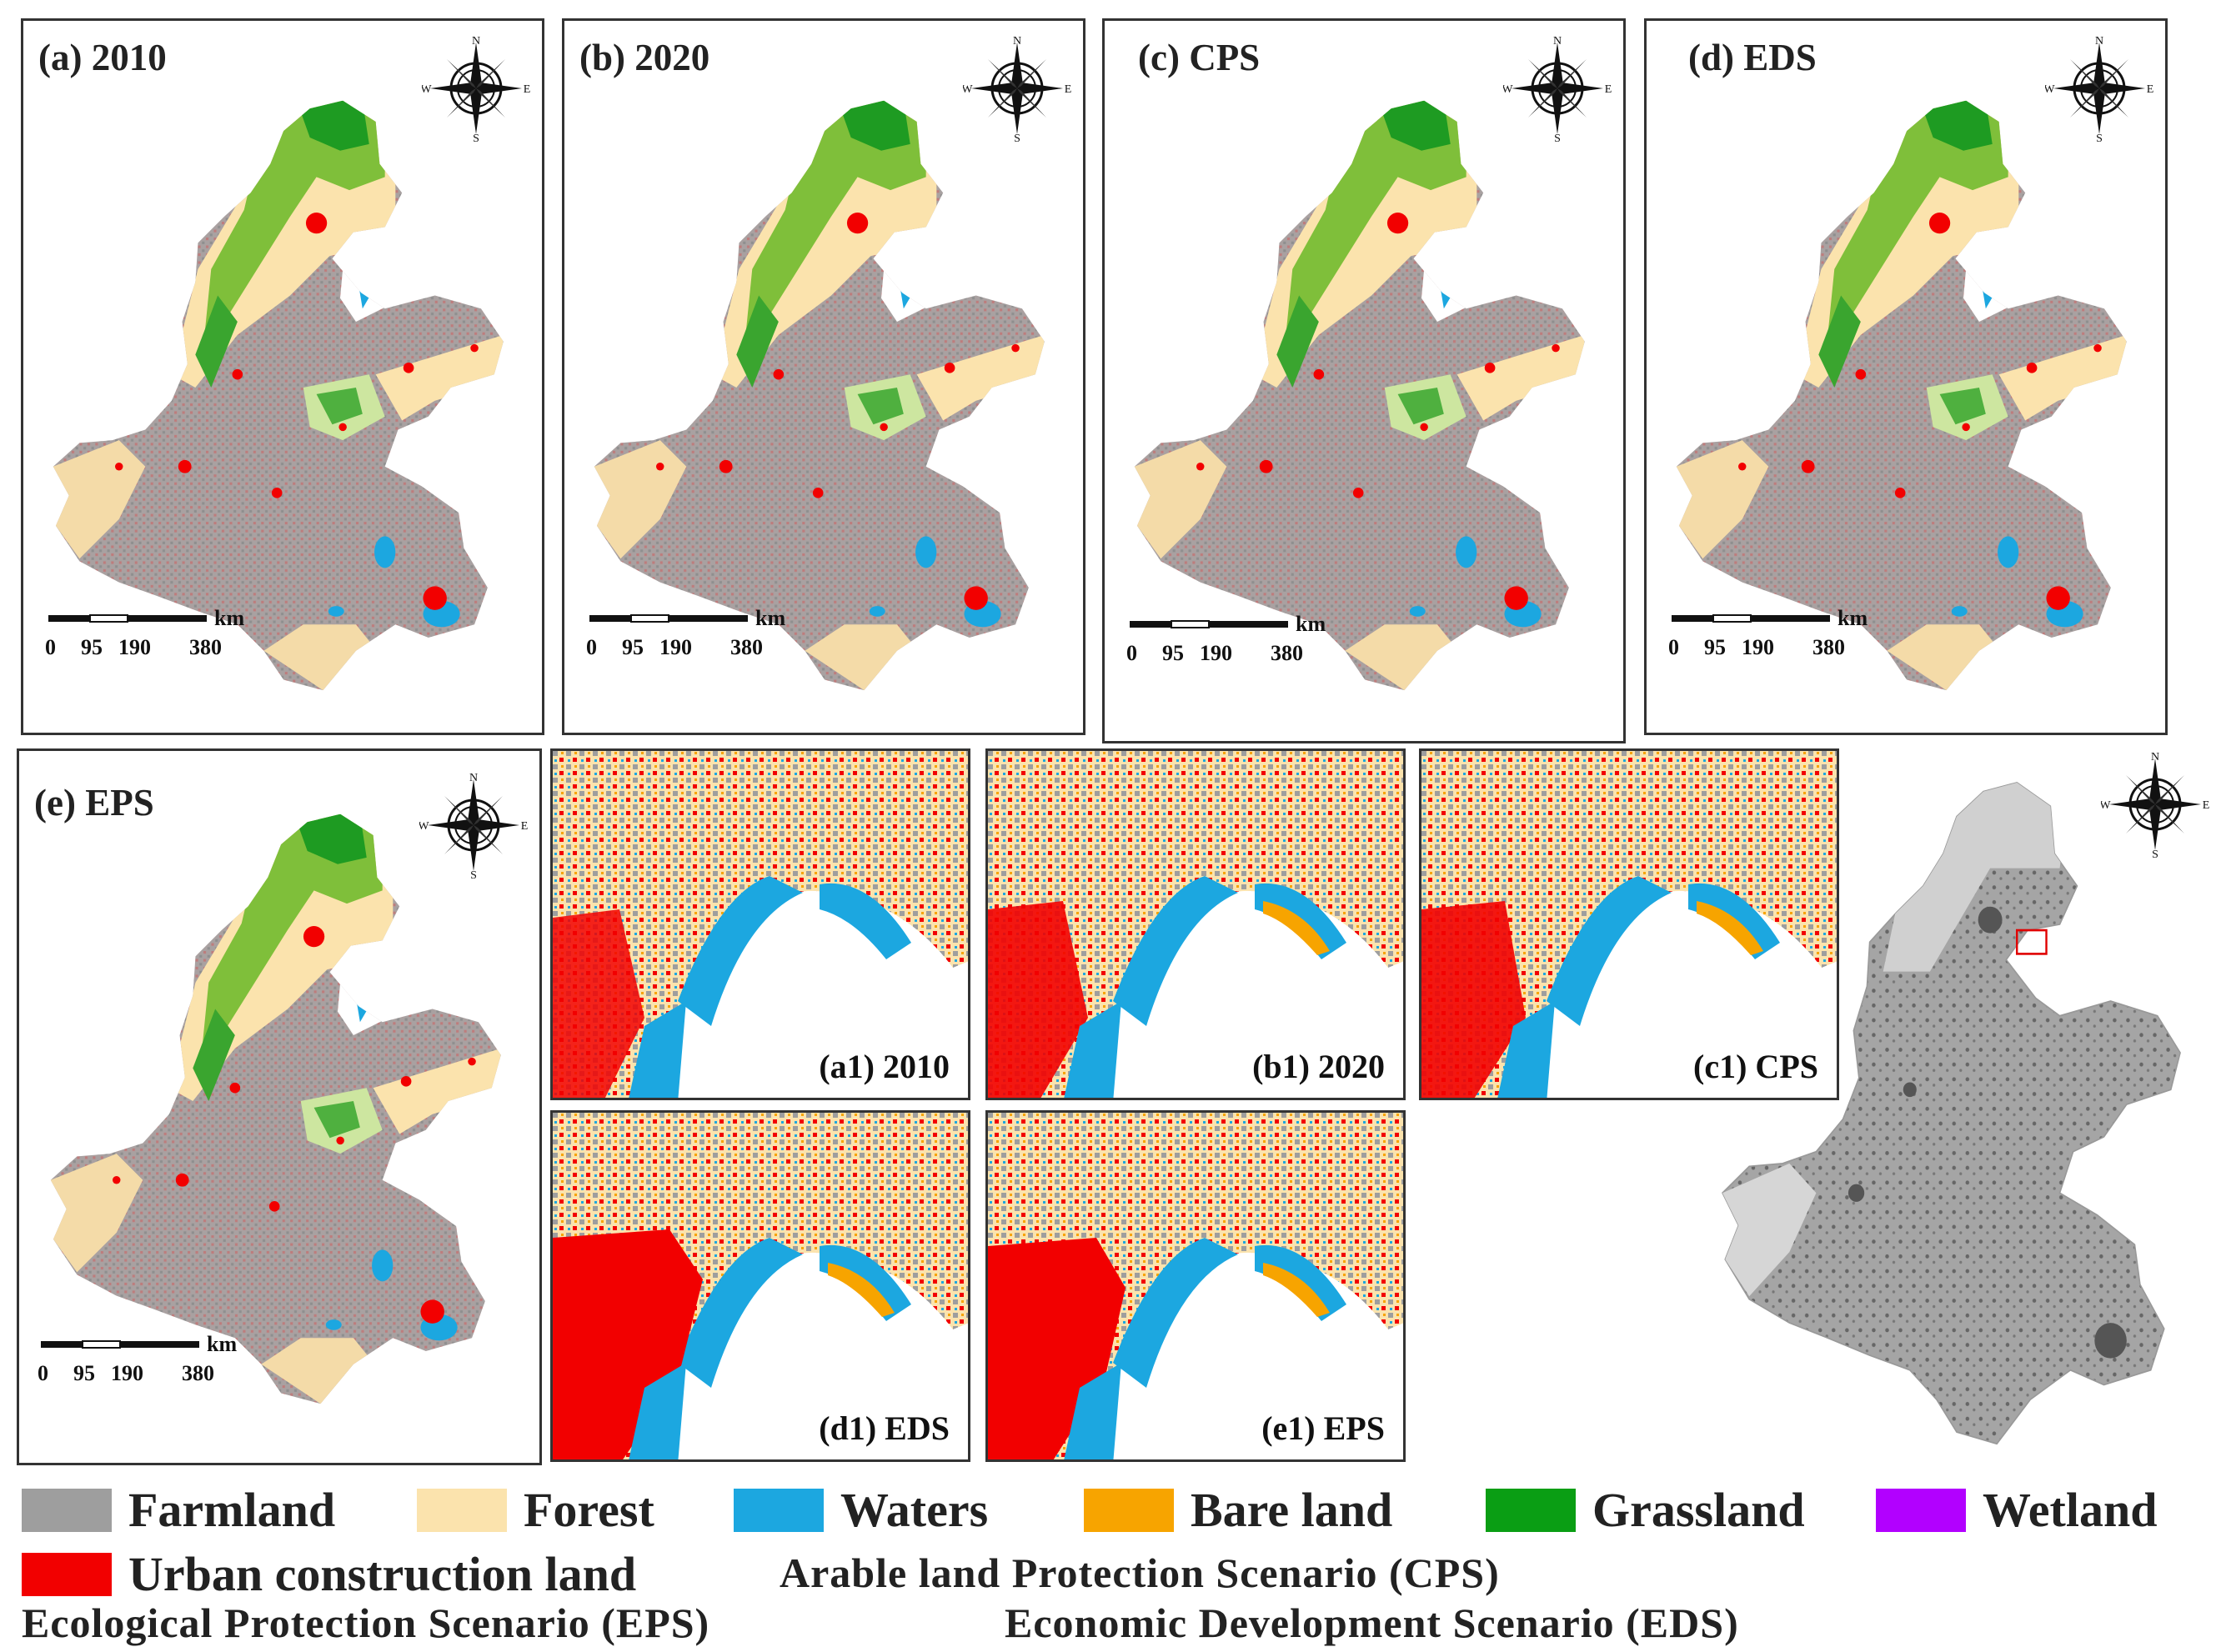  I want to click on legend-label: Forest, so click(589, 1510).